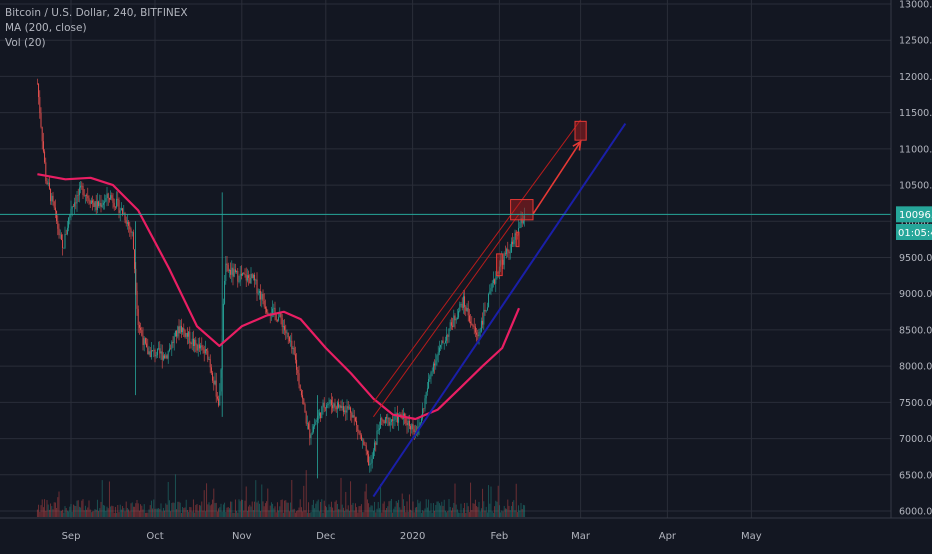  What do you see at coordinates (466, 529) in the screenshot?
I see `time-axis: Sep Oct Nov Dec 2020 Feb Mar Apr May` at bounding box center [466, 529].